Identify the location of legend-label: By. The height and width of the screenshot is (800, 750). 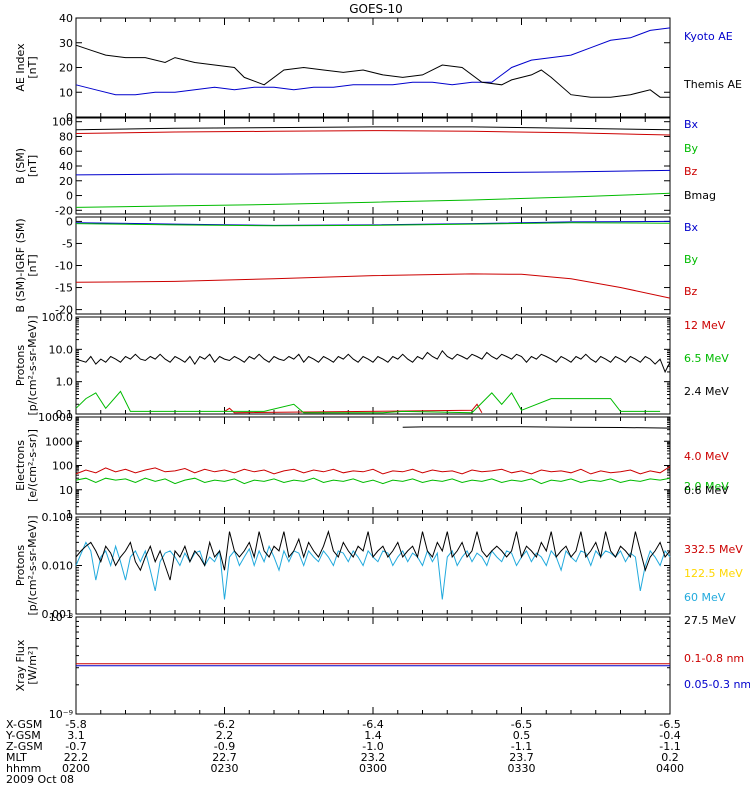
(691, 259).